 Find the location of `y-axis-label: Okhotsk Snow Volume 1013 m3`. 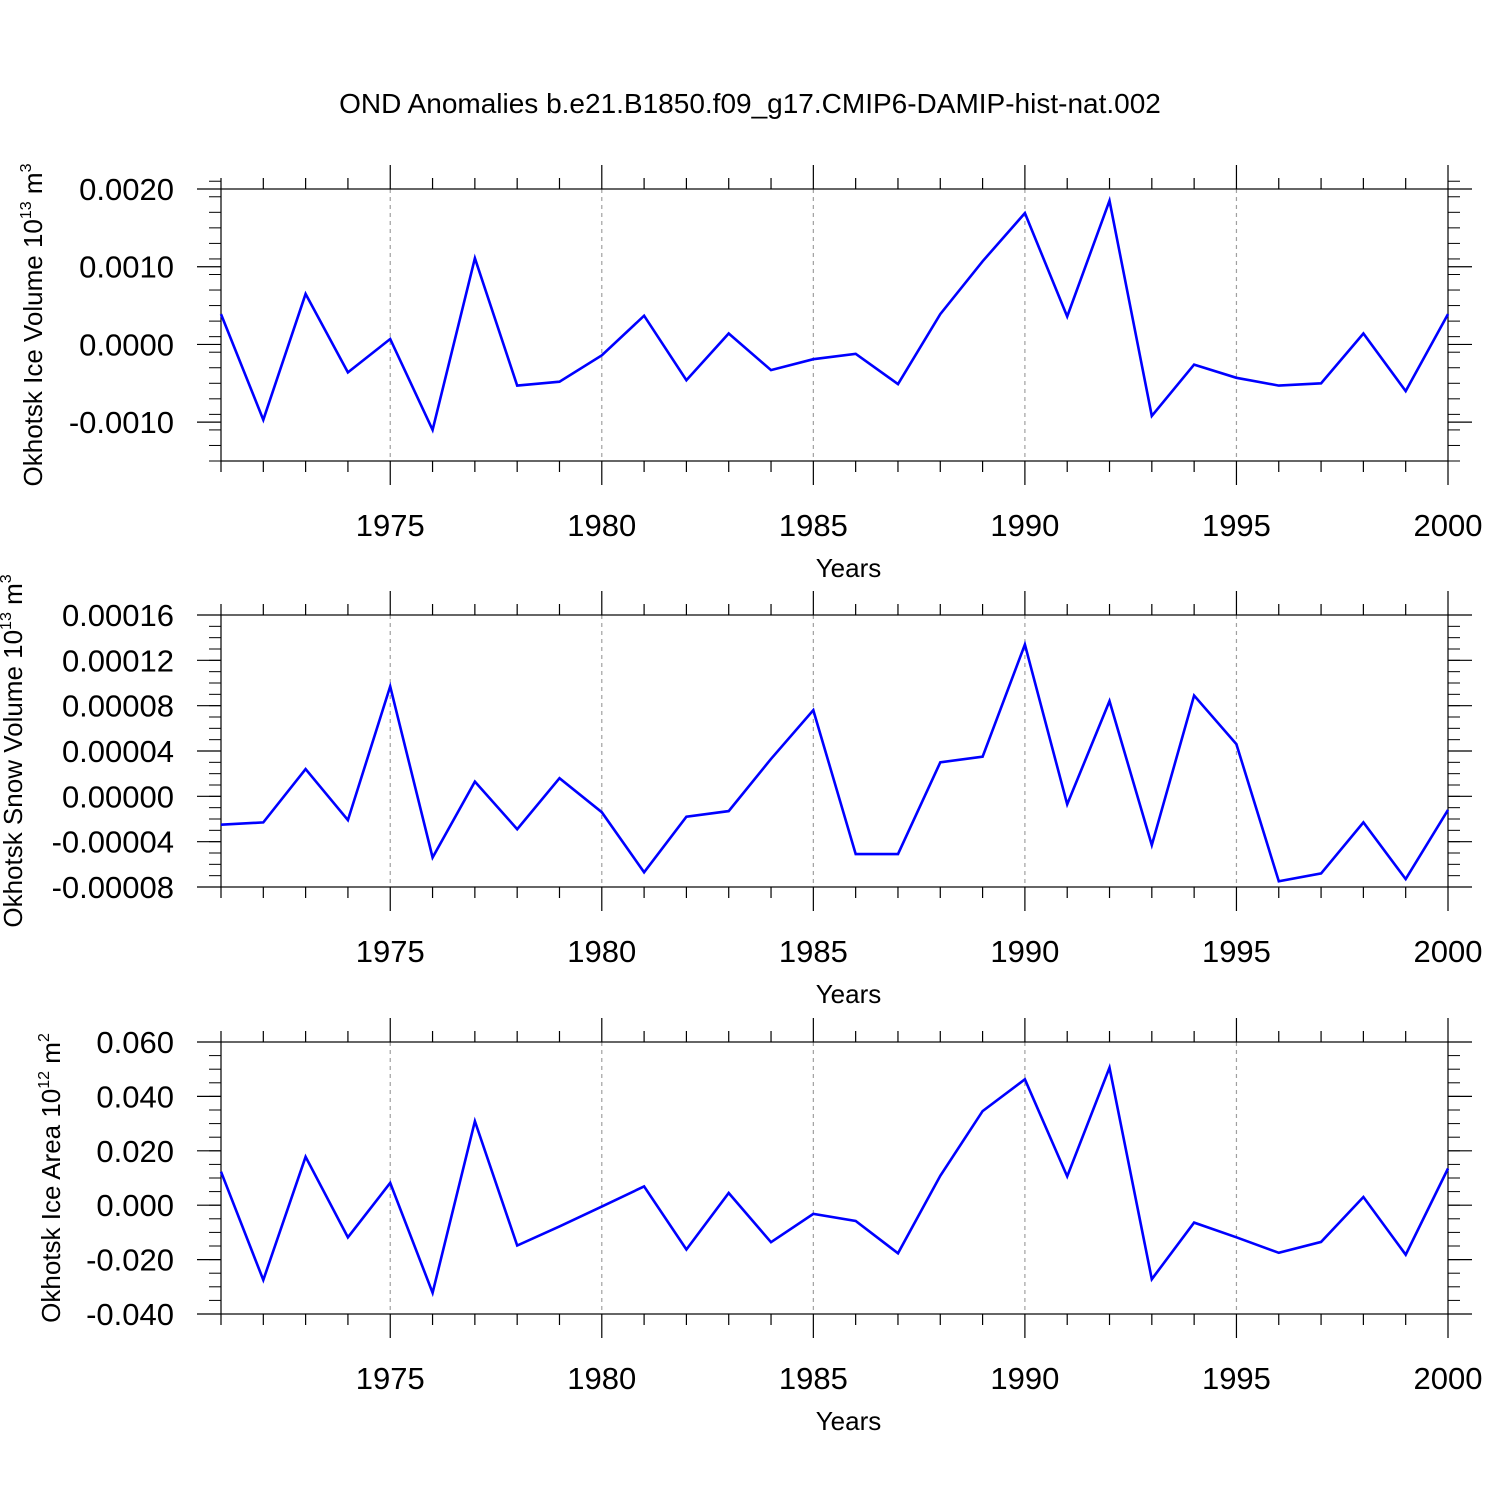

y-axis-label: Okhotsk Snow Volume 1013 m3 is located at coordinates (14, 750).